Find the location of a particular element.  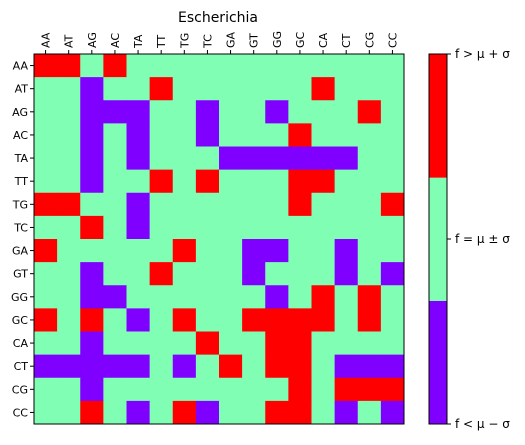

heatmap-cell-AG-CT is located at coordinates (346, 112).